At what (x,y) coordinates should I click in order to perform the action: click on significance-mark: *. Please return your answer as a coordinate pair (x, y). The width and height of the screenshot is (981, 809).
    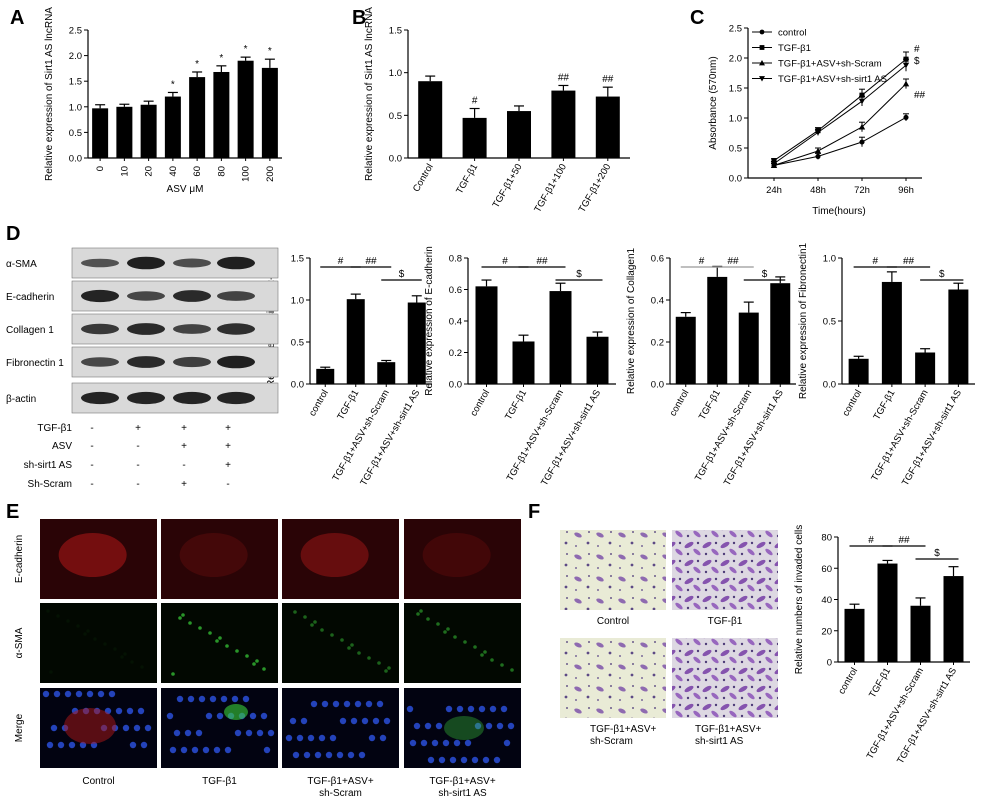
    Looking at the image, I should click on (221, 58).